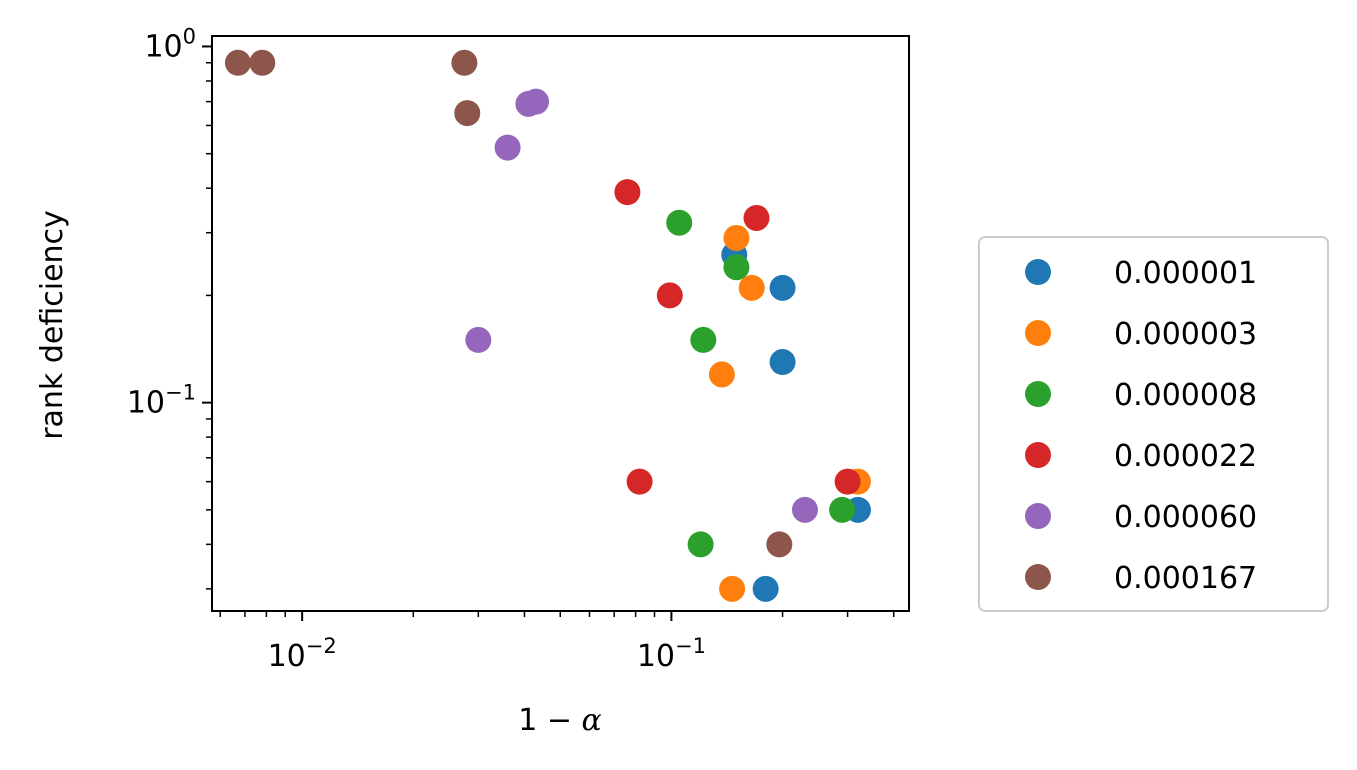 Image resolution: width=1357 pixels, height=770 pixels. What do you see at coordinates (1185, 578) in the screenshot?
I see `legend-label: 0.000167` at bounding box center [1185, 578].